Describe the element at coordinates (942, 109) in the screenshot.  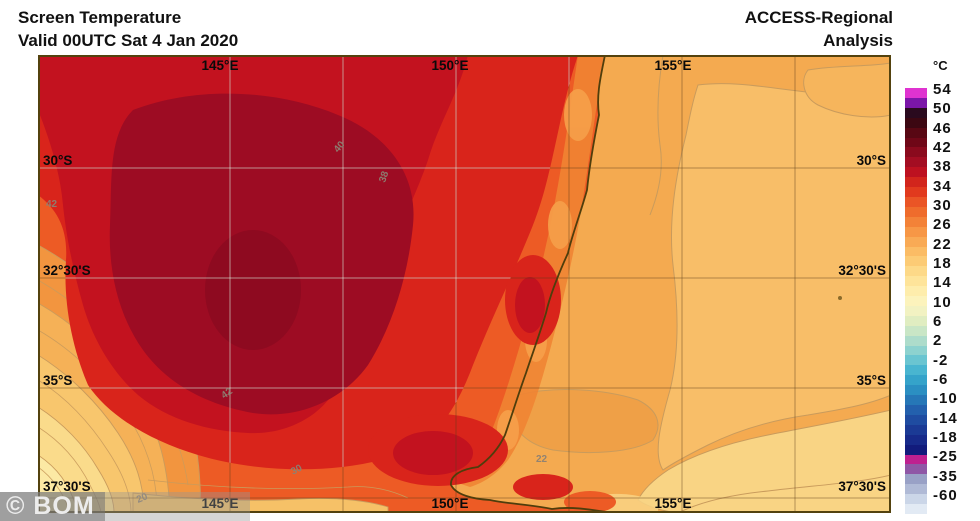
I see `colorbar-tick: 50` at that location.